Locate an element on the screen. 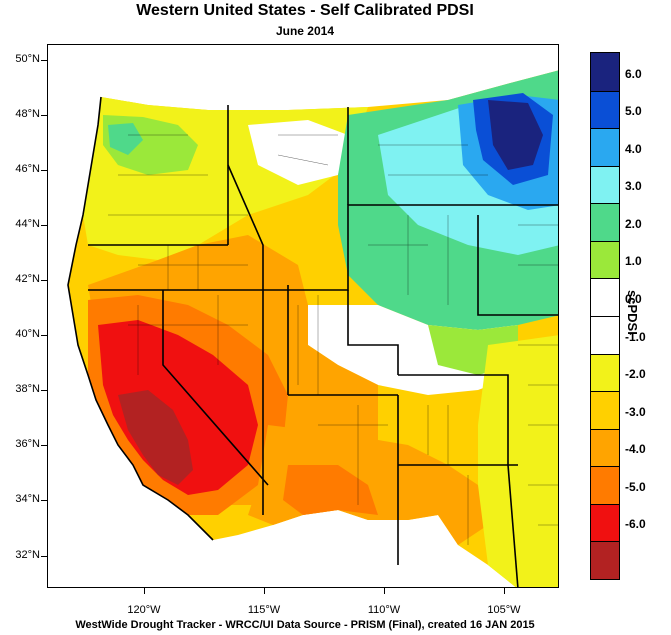 The height and width of the screenshot is (635, 671). lon-label-110: 110°W is located at coordinates (384, 610).